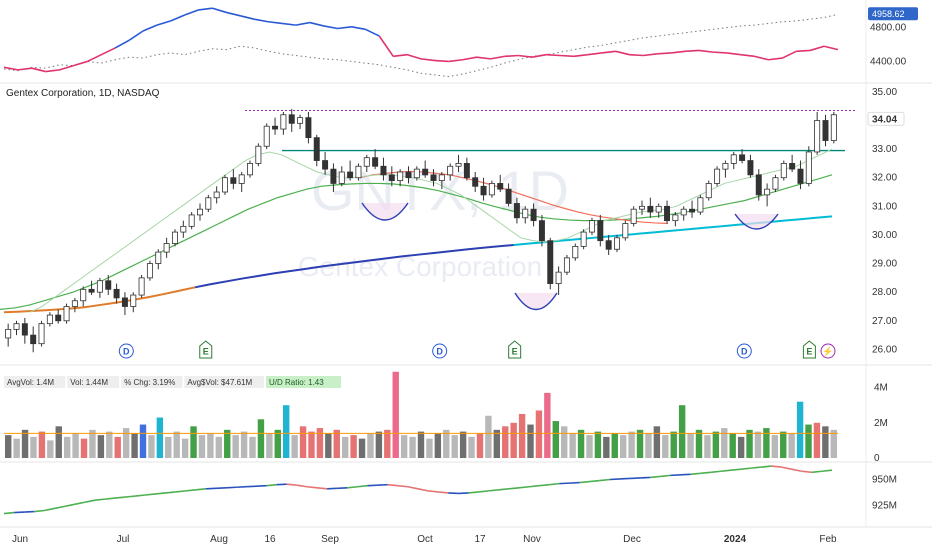  What do you see at coordinates (206, 352) in the screenshot?
I see `earnings-marker-label: E` at bounding box center [206, 352].